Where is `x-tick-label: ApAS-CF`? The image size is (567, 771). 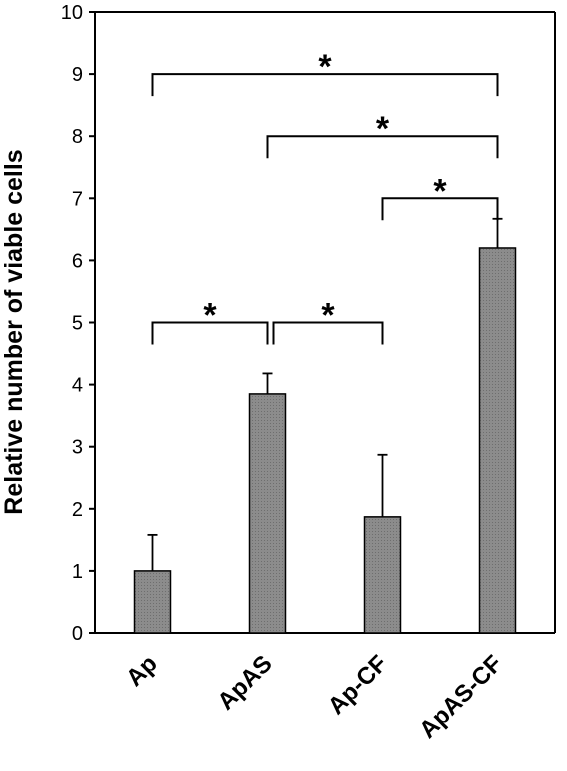 x-tick-label: ApAS-CF is located at coordinates (461, 697).